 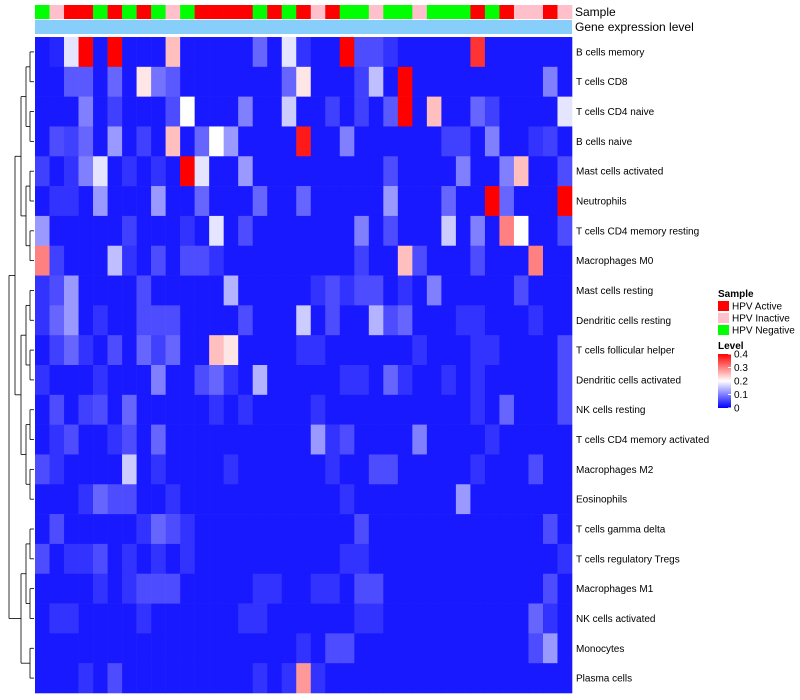 I want to click on row-label: NK cells resting, so click(x=610, y=410).